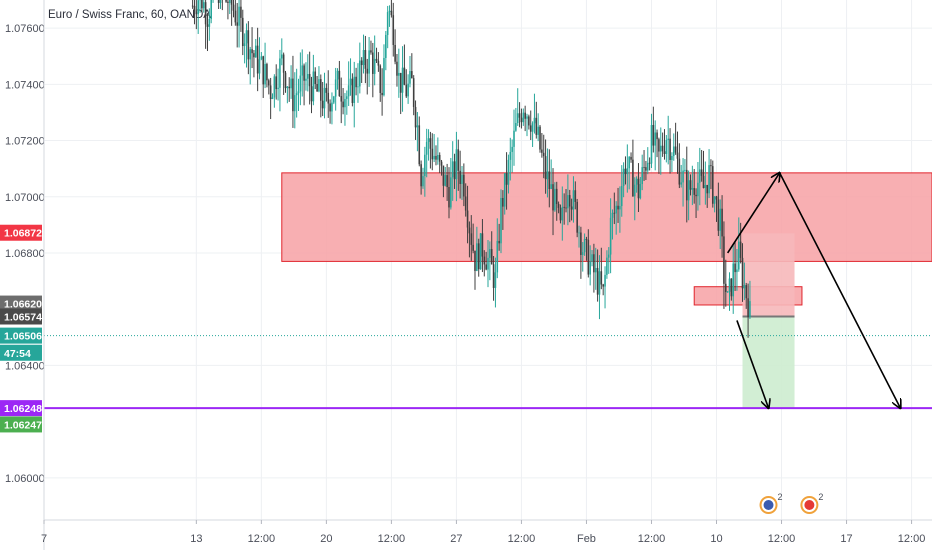  I want to click on event-flag, so click(809, 505).